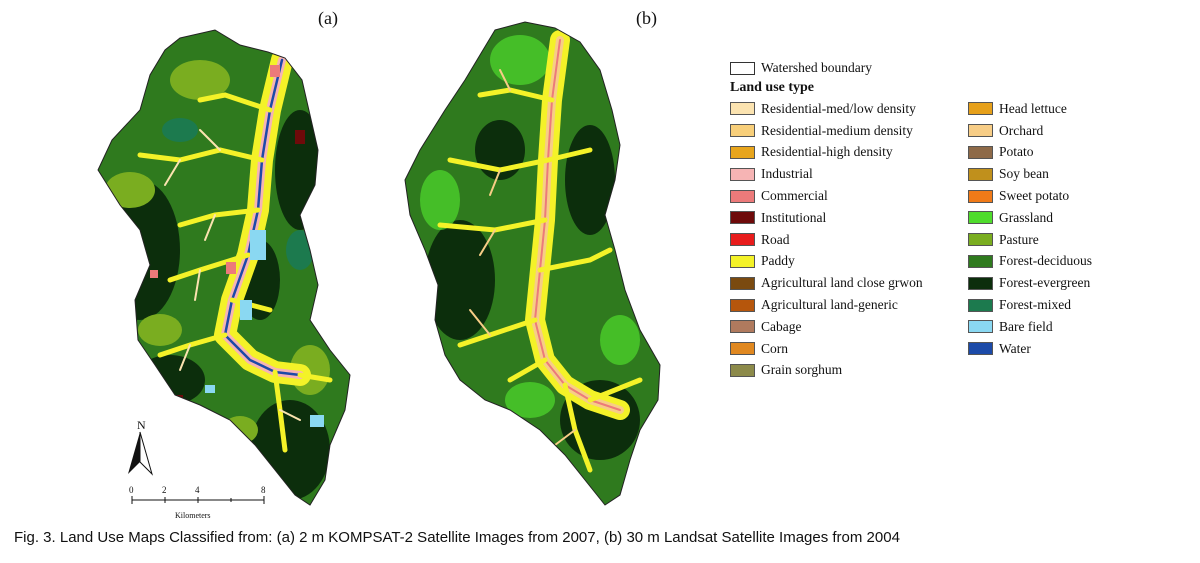  I want to click on legend-item: Forest-mixed, so click(1068, 305).